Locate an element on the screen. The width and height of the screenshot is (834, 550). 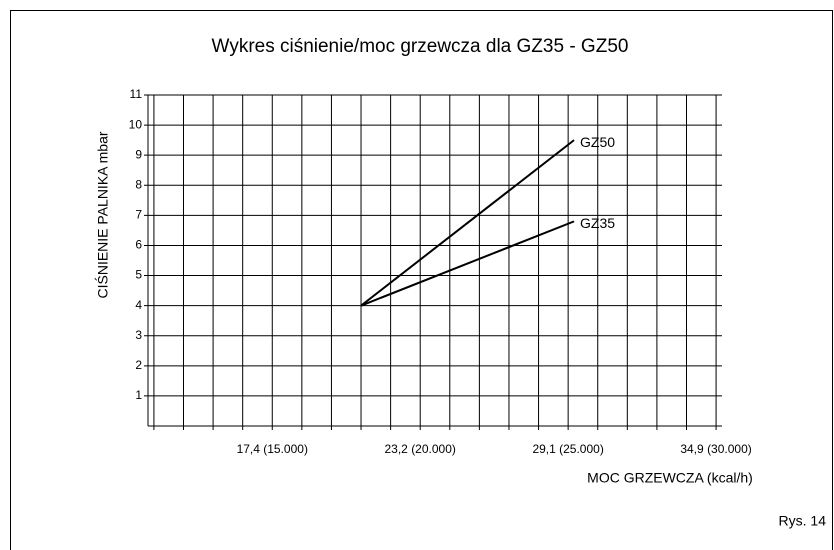
legend-label: GZ35 is located at coordinates (597, 223).